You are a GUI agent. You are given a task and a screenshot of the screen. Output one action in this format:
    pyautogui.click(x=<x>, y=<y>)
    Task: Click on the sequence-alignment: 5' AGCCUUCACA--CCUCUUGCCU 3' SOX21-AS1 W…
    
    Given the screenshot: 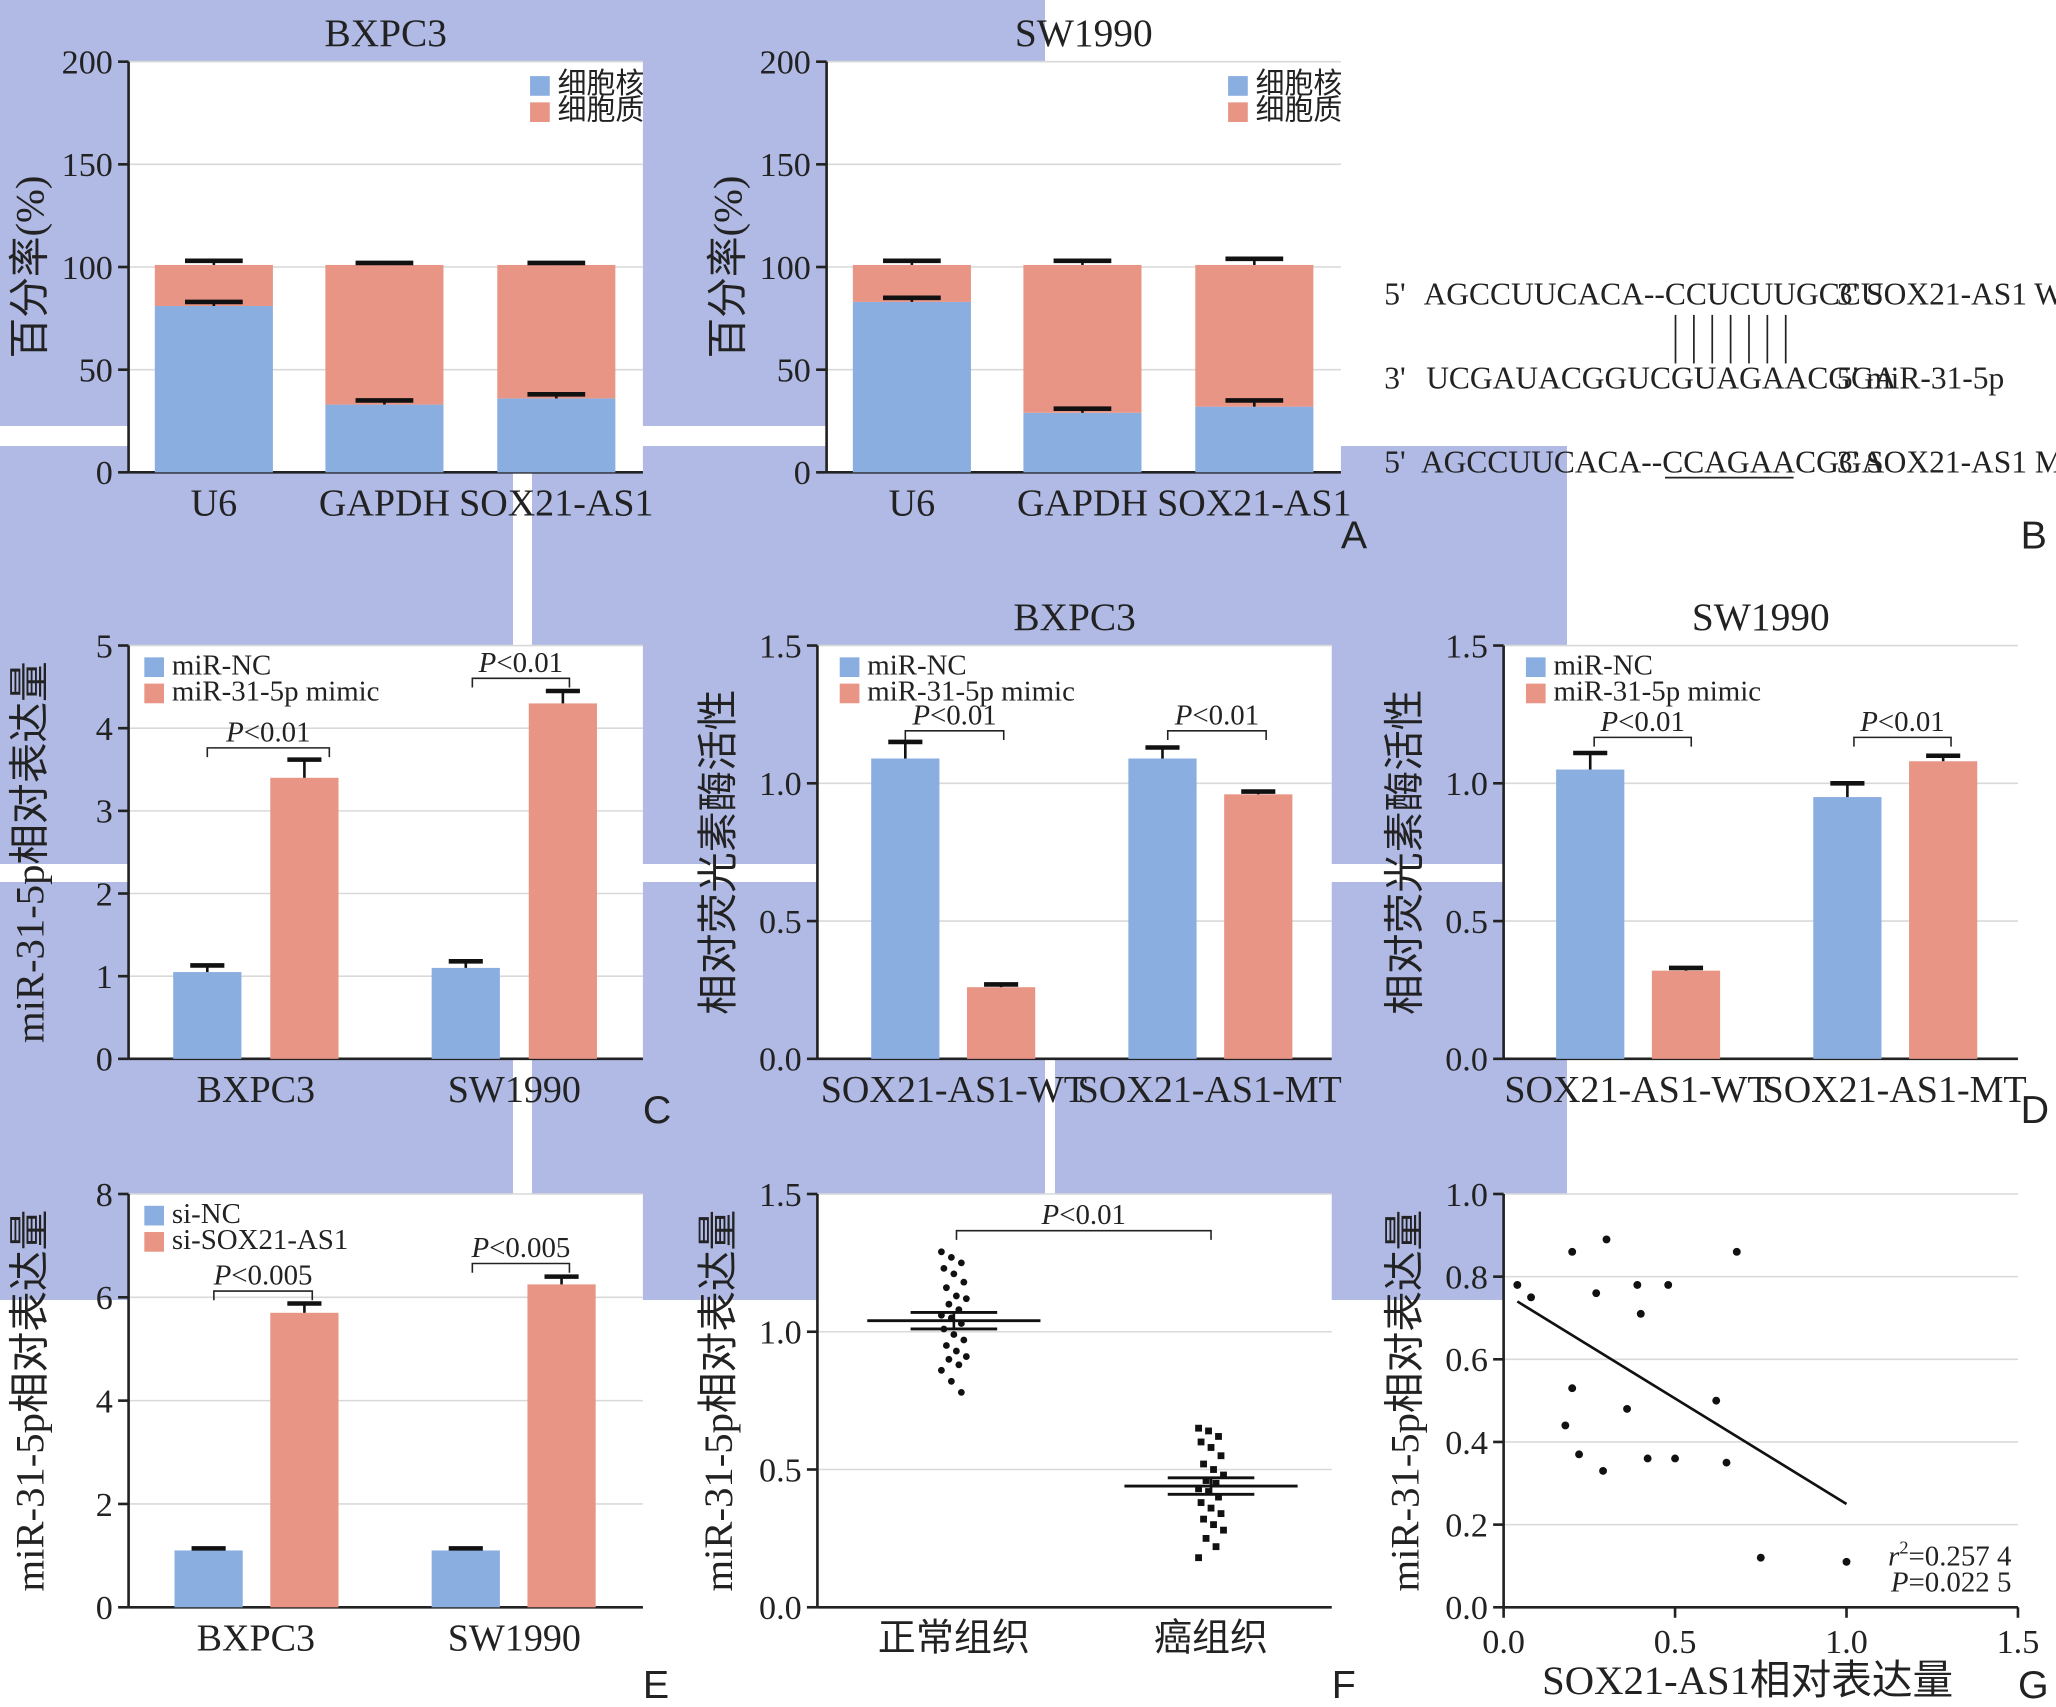 What is the action you would take?
    pyautogui.click(x=1720, y=377)
    